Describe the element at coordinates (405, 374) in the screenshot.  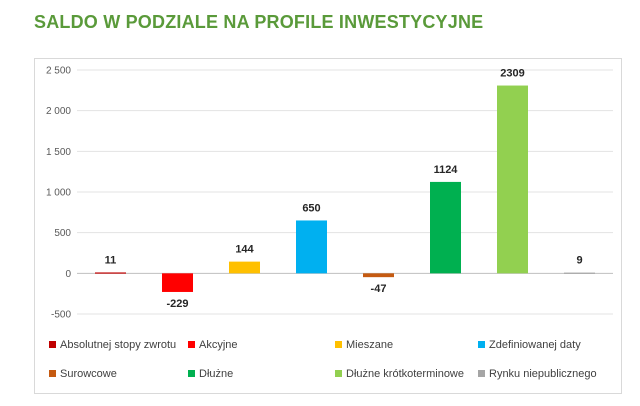
I see `legend-label: Dłużne krótkoterminowe` at that location.